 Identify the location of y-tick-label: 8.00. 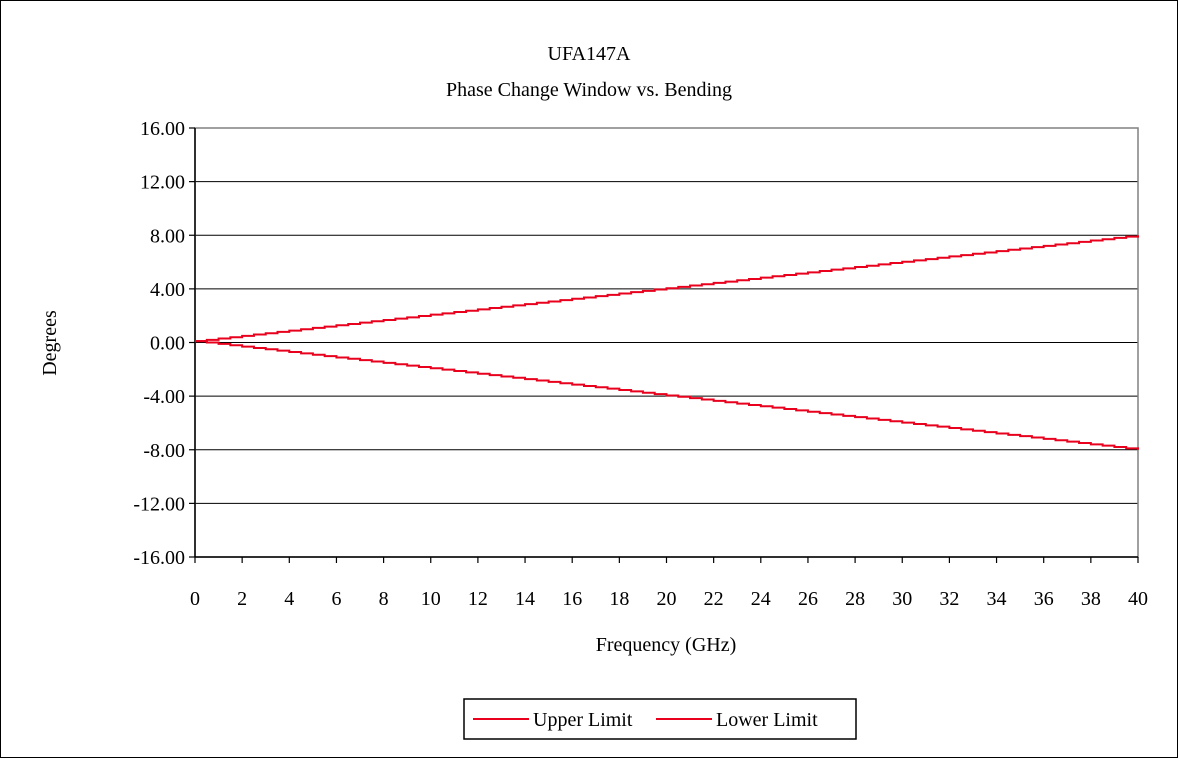
(167, 236).